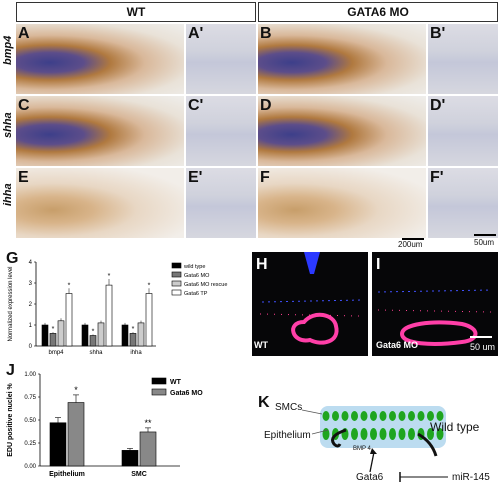 Image resolution: width=500 pixels, height=491 pixels. I want to click on scalebar-zoom-label: 50um, so click(484, 242).